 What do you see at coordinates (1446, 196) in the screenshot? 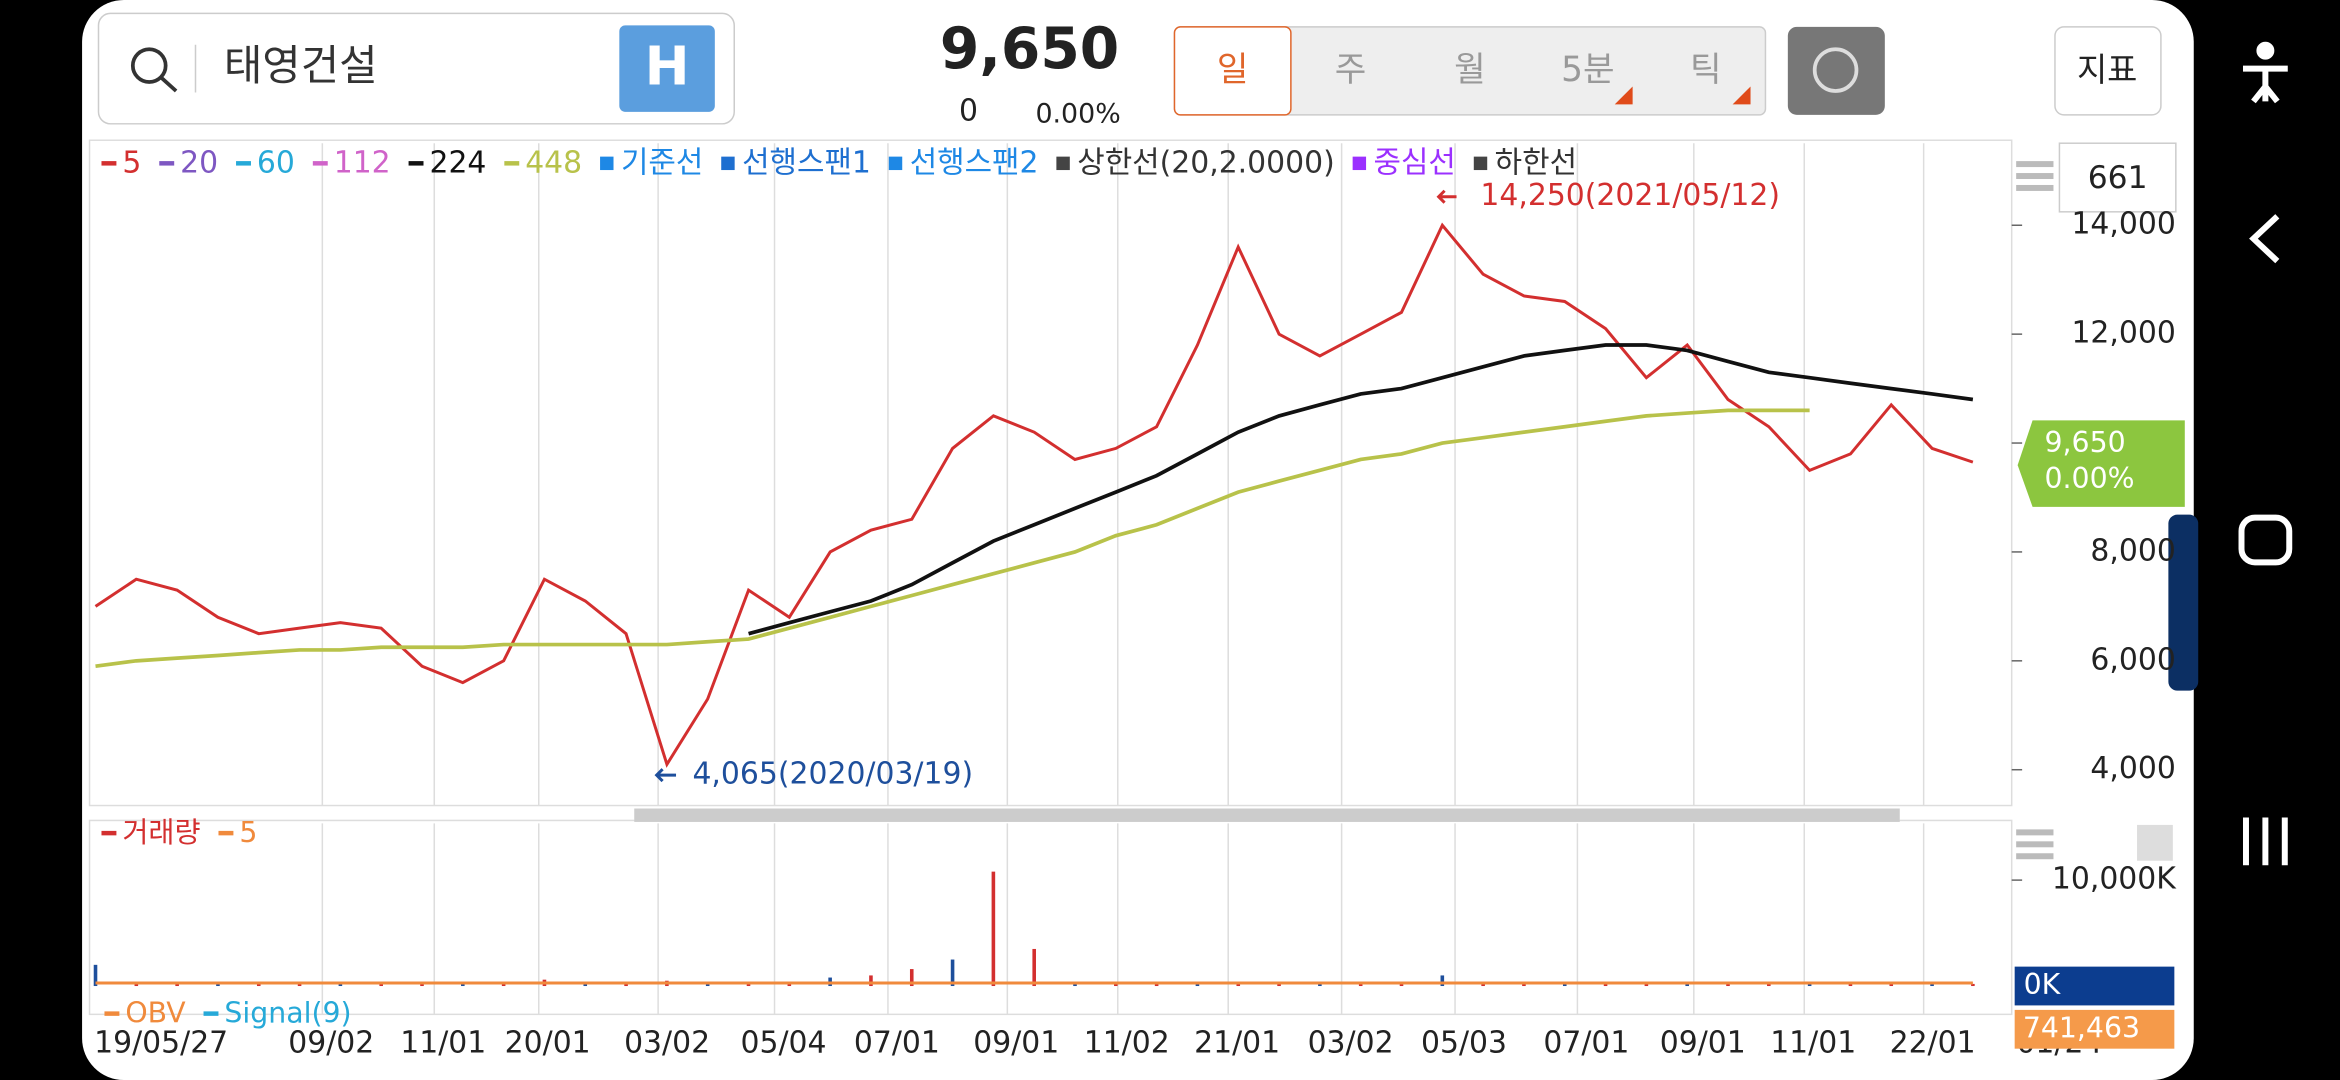
I see `high-marker` at bounding box center [1446, 196].